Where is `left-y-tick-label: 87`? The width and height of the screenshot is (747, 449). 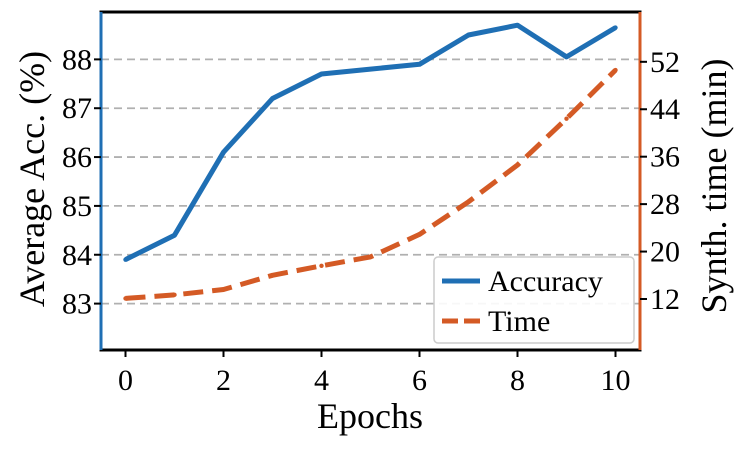
left-y-tick-label: 87 is located at coordinates (77, 108).